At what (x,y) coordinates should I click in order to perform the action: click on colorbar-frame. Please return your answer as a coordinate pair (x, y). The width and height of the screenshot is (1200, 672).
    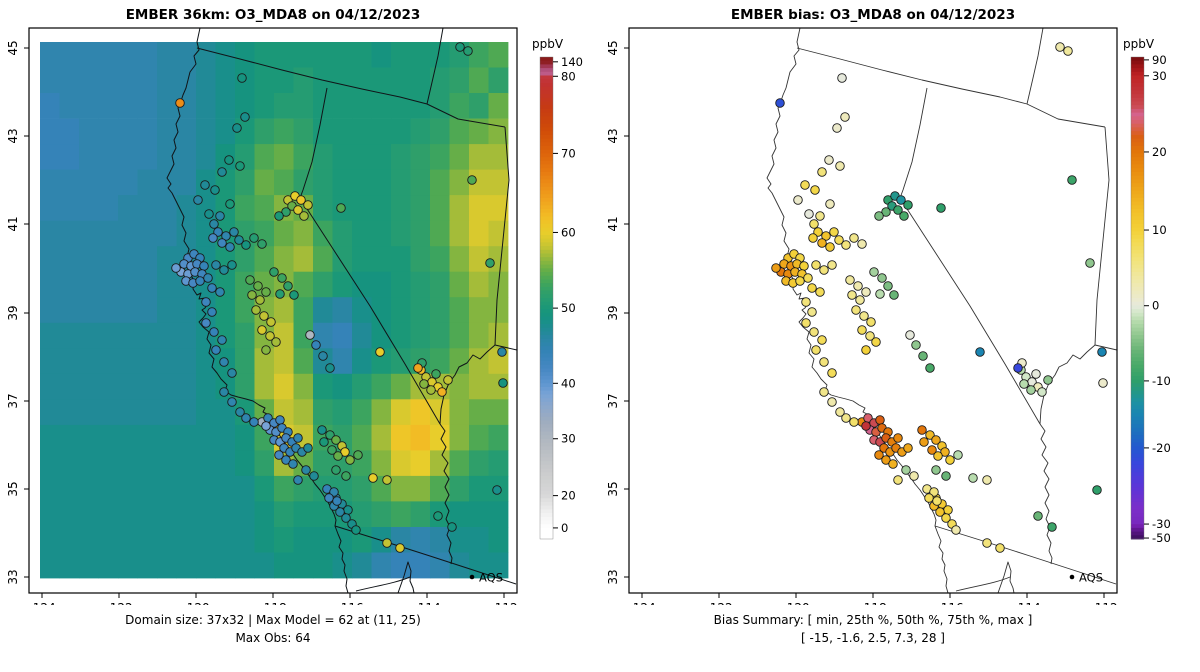
    Looking at the image, I should click on (546, 298).